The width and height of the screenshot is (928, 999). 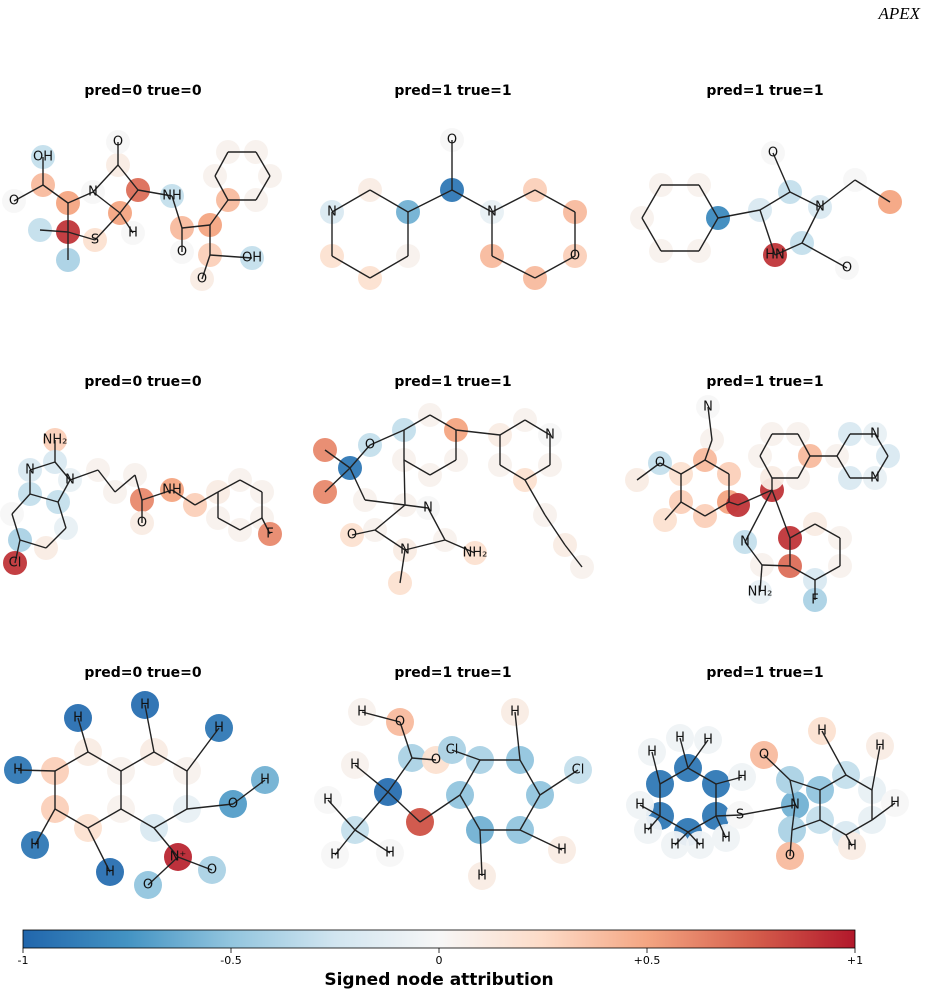 What do you see at coordinates (647, 960) in the screenshot?
I see `colorbar-tick-label: +0.5` at bounding box center [647, 960].